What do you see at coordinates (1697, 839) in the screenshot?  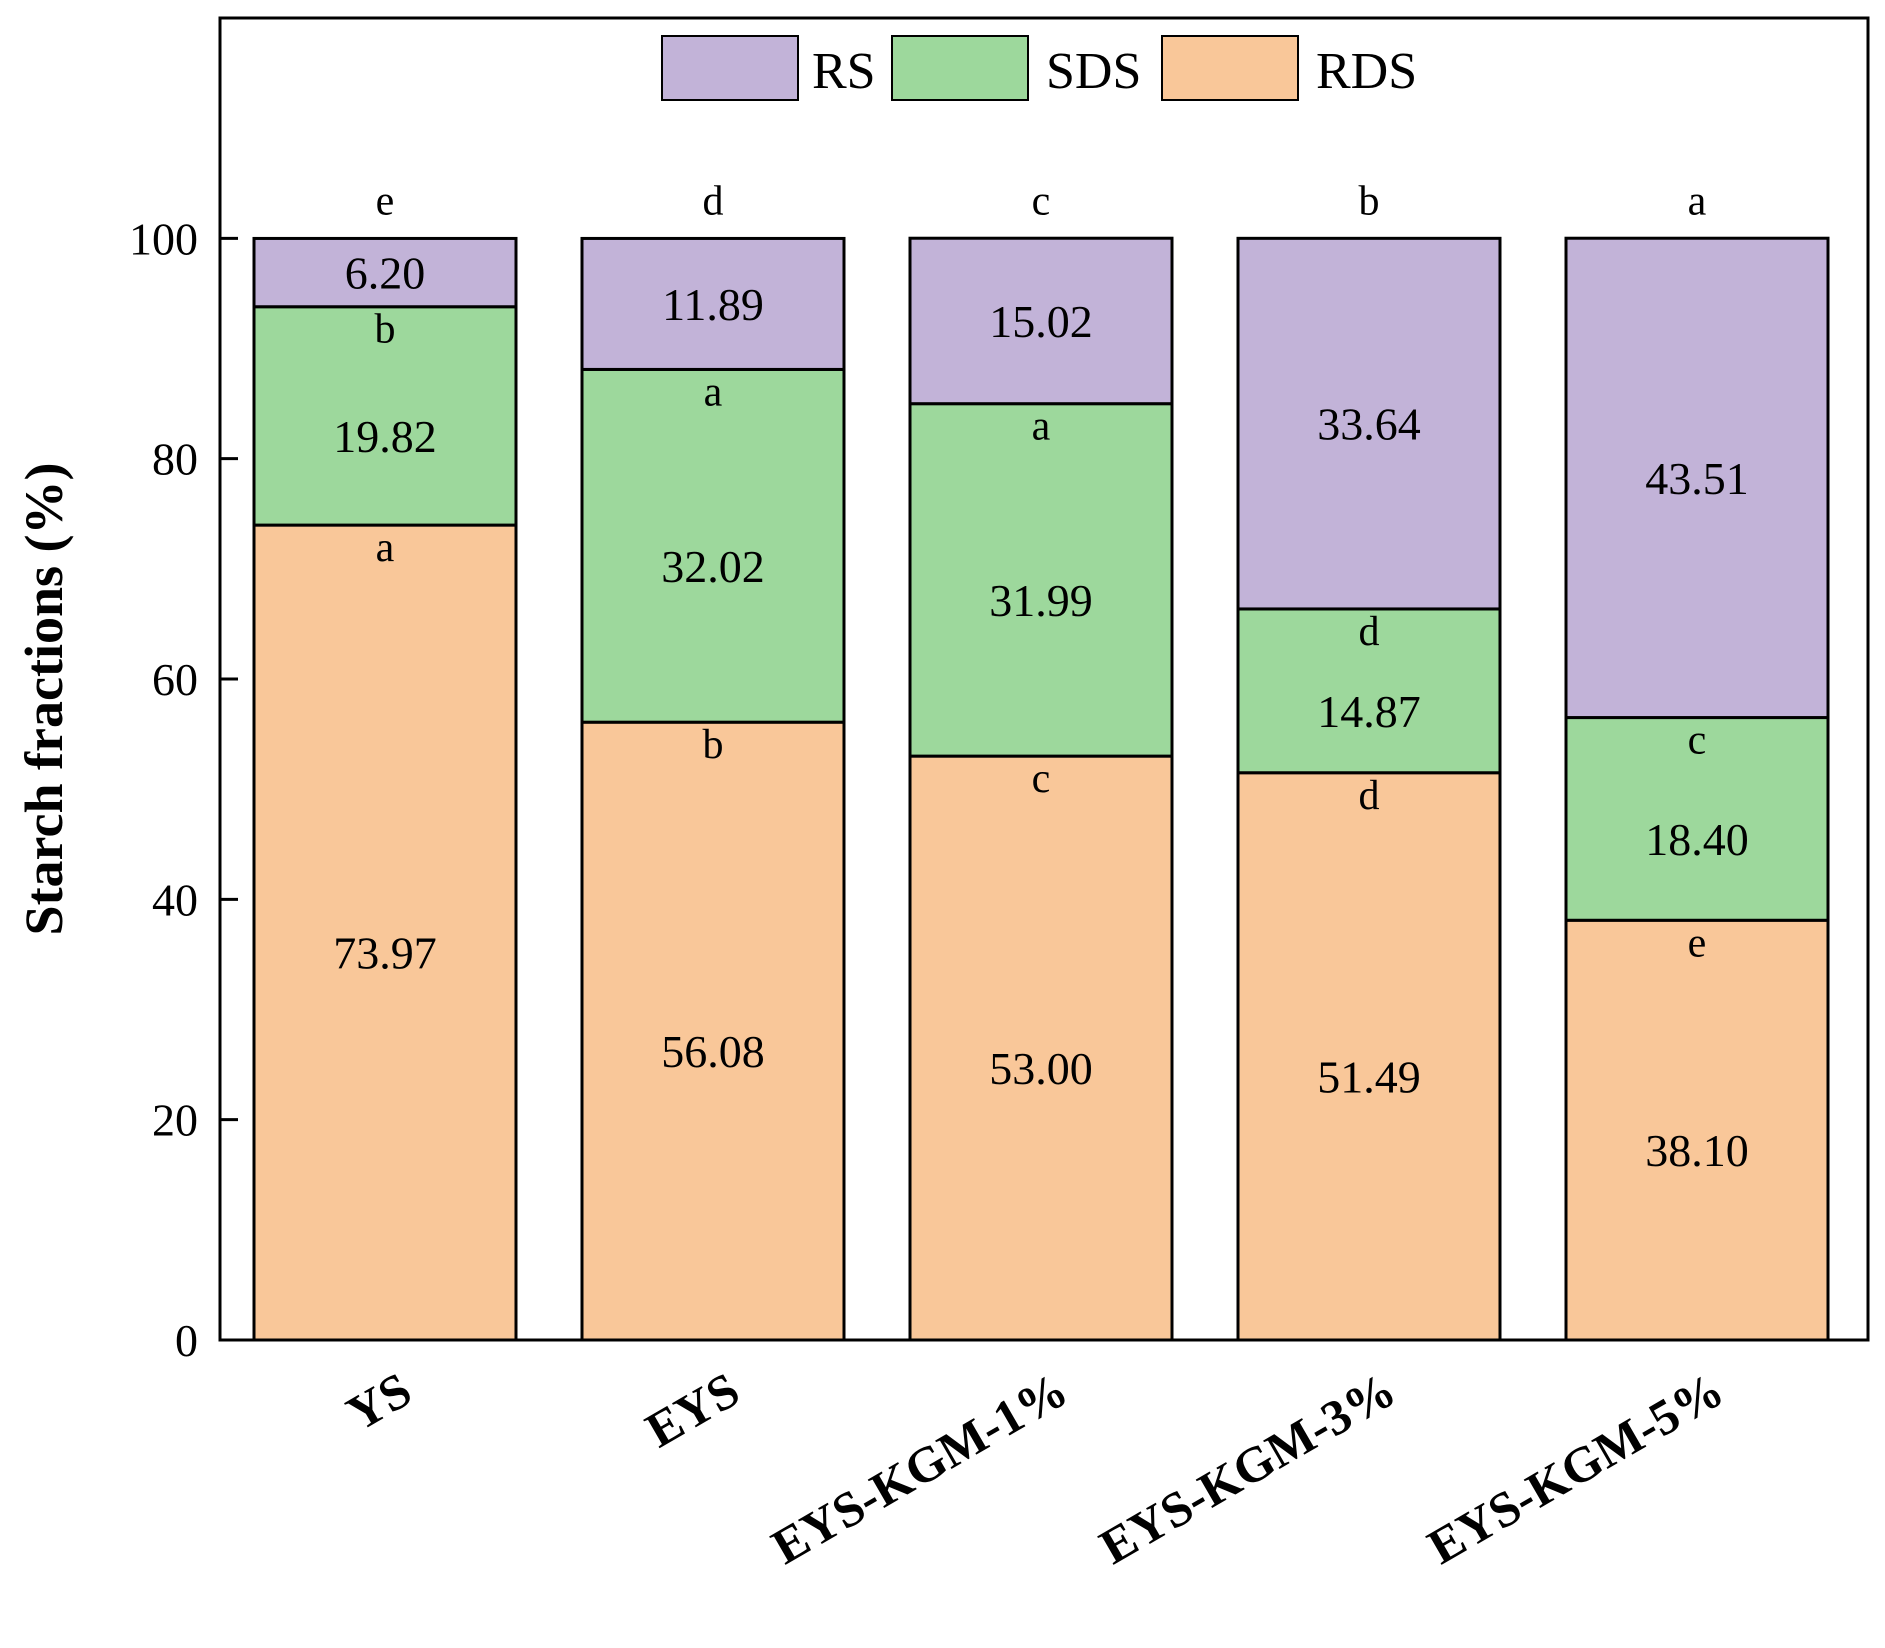 I see `value-label: 18.40` at bounding box center [1697, 839].